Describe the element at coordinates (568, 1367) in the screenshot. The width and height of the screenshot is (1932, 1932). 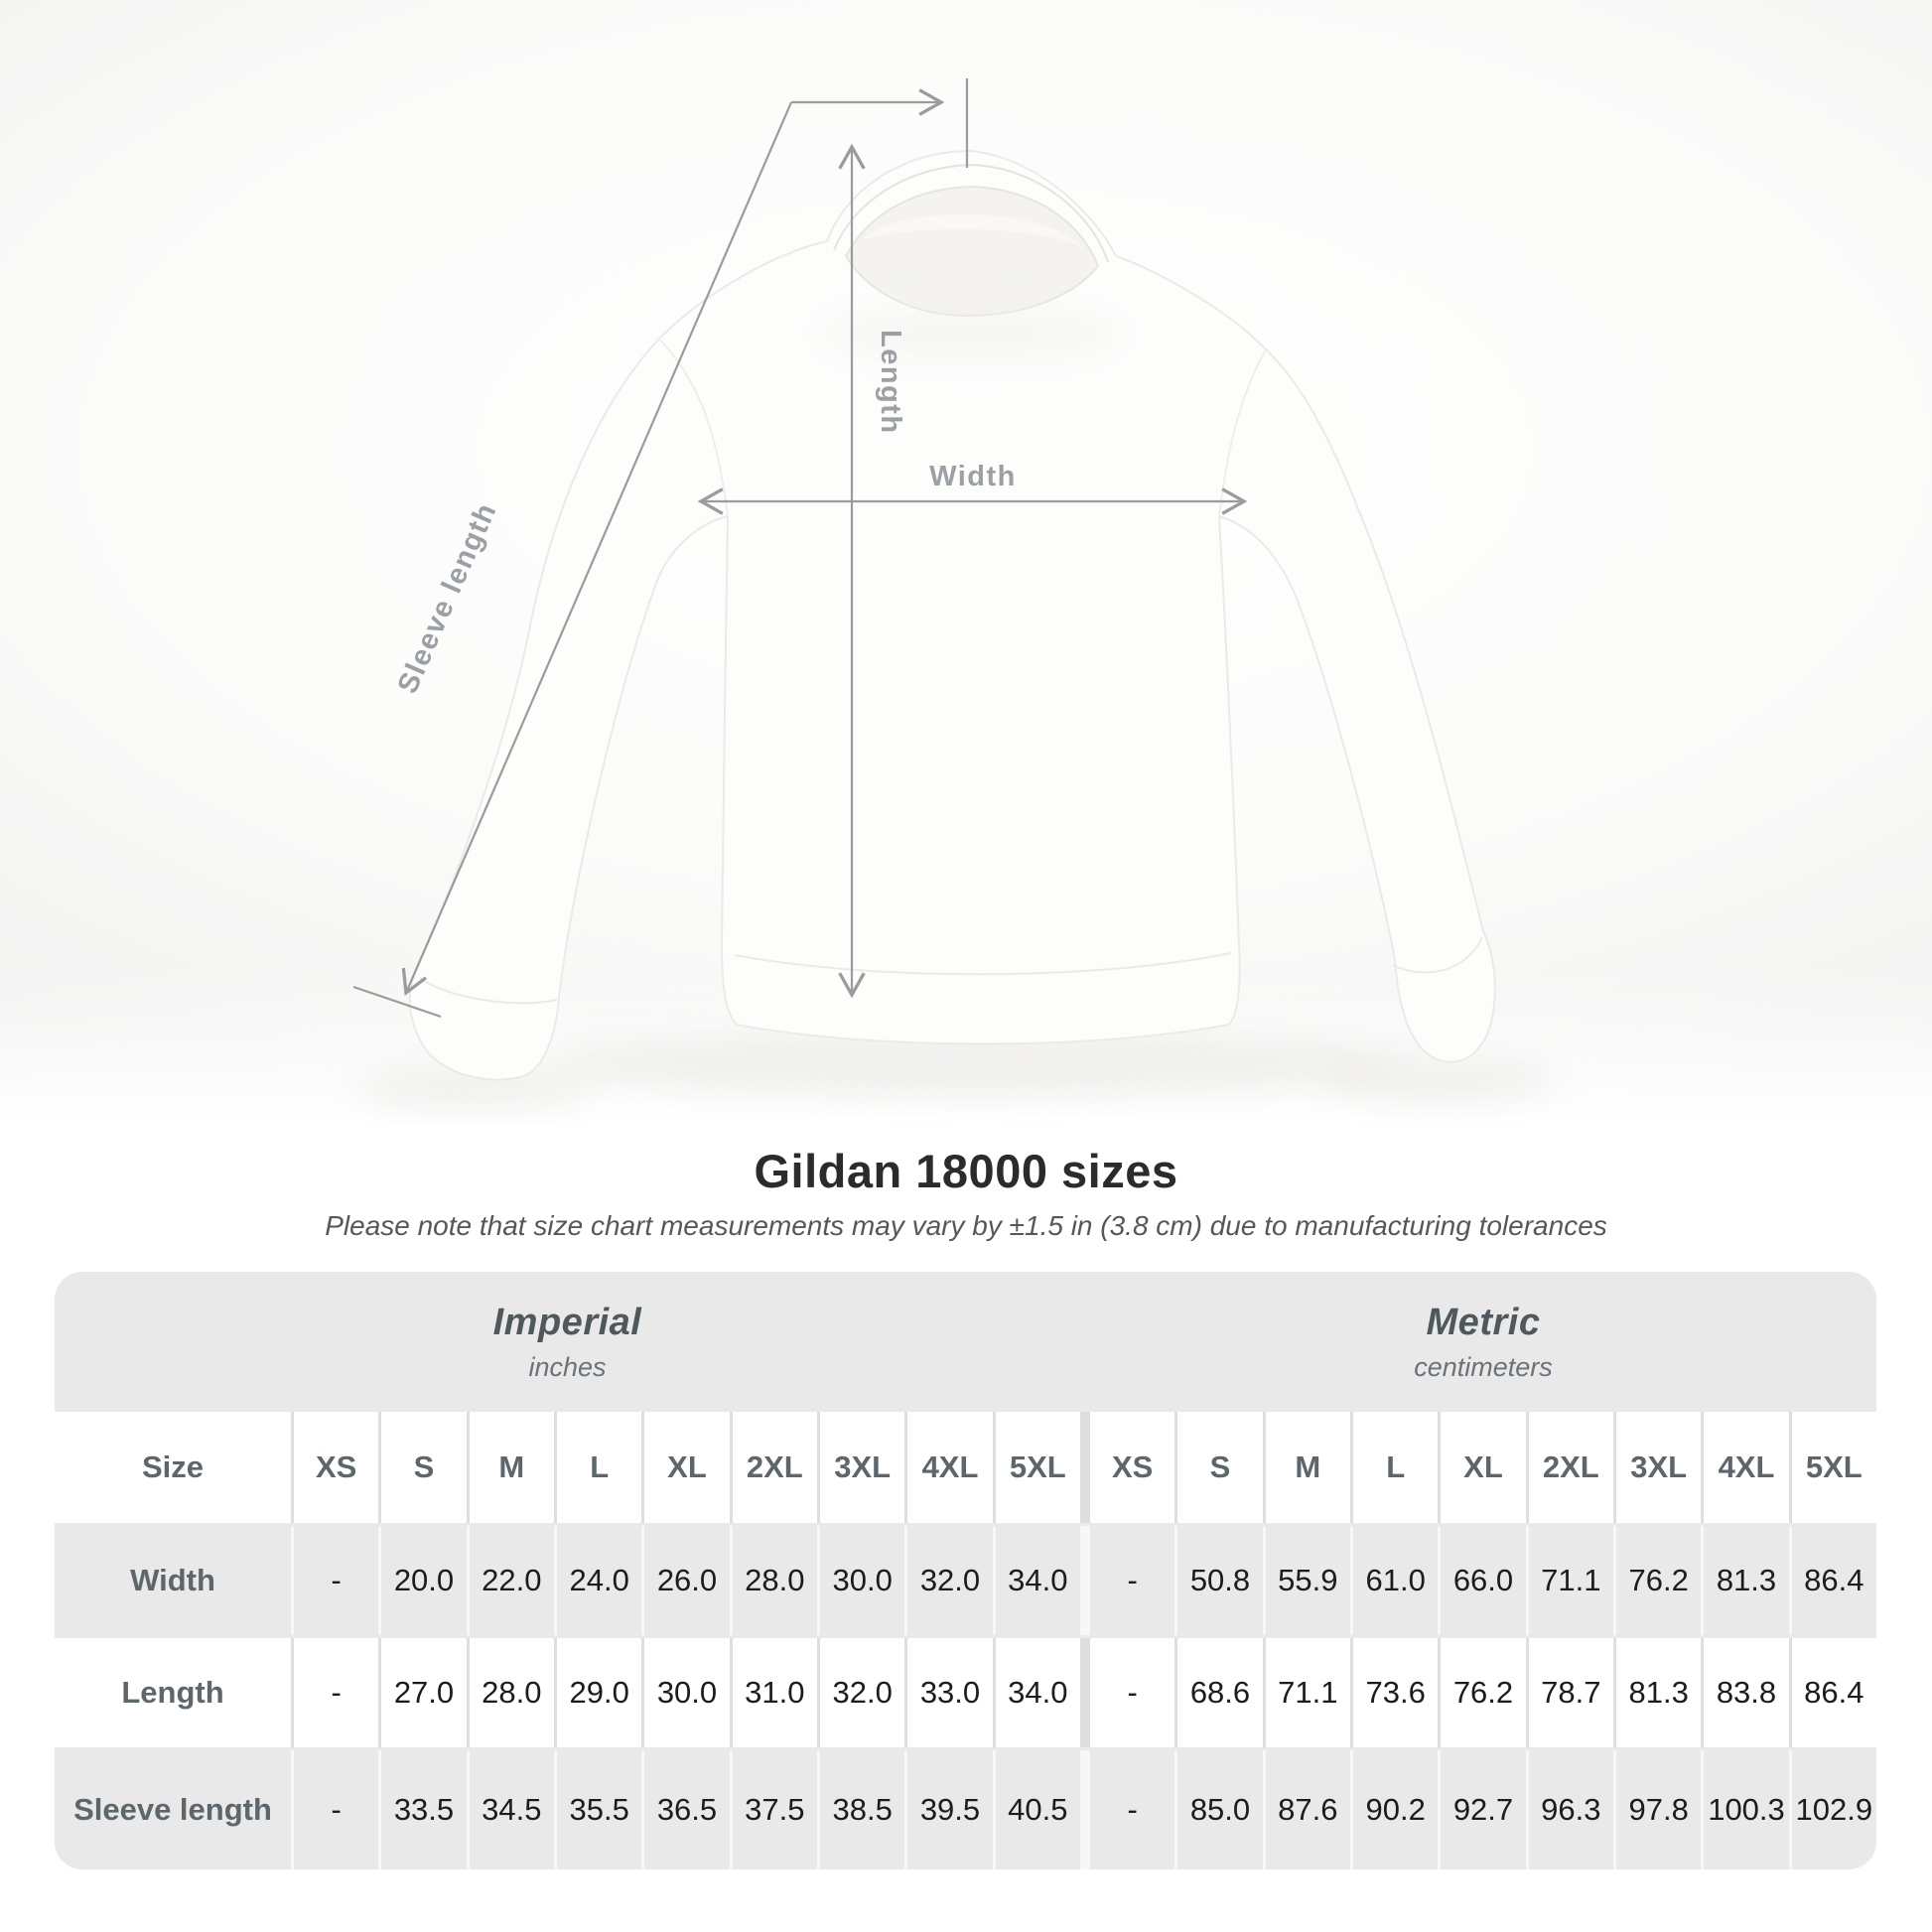
I see `imperial-unit-label: inches` at that location.